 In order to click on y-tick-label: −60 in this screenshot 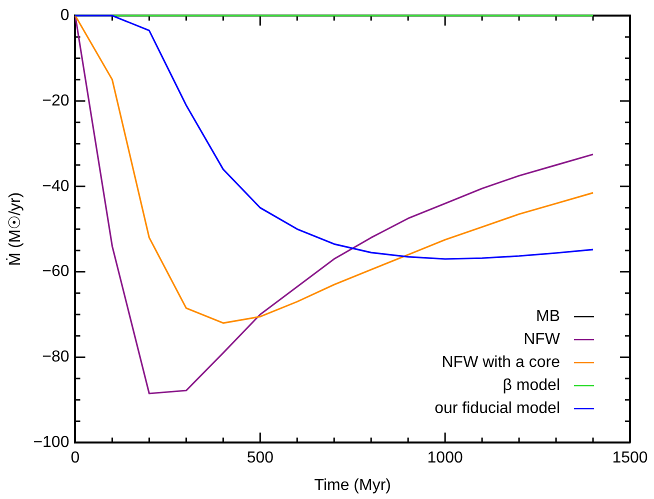, I will do `click(56, 271)`.